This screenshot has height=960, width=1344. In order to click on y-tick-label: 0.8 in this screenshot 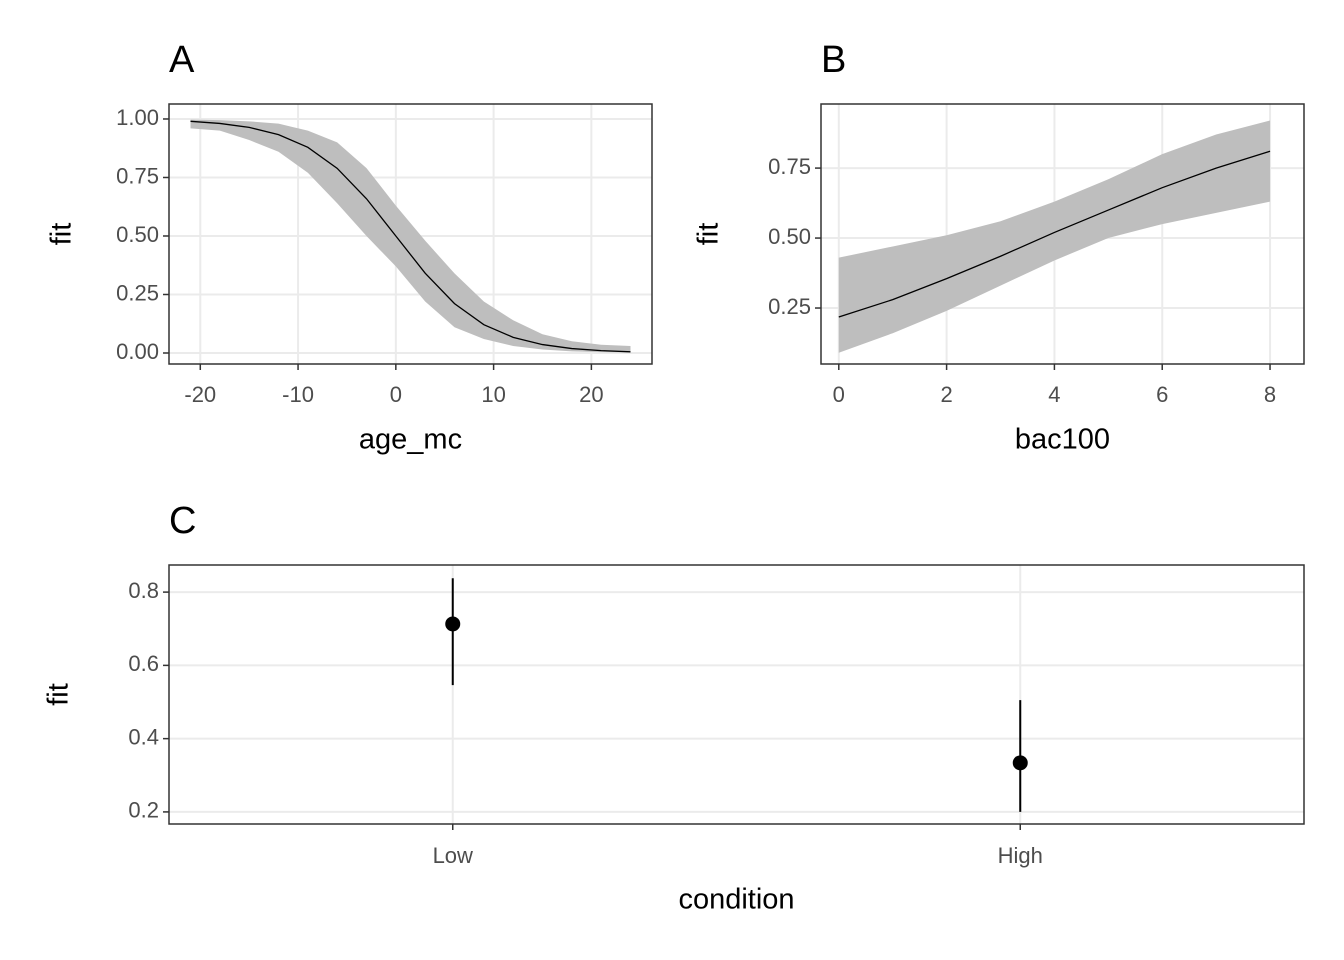, I will do `click(143, 590)`.